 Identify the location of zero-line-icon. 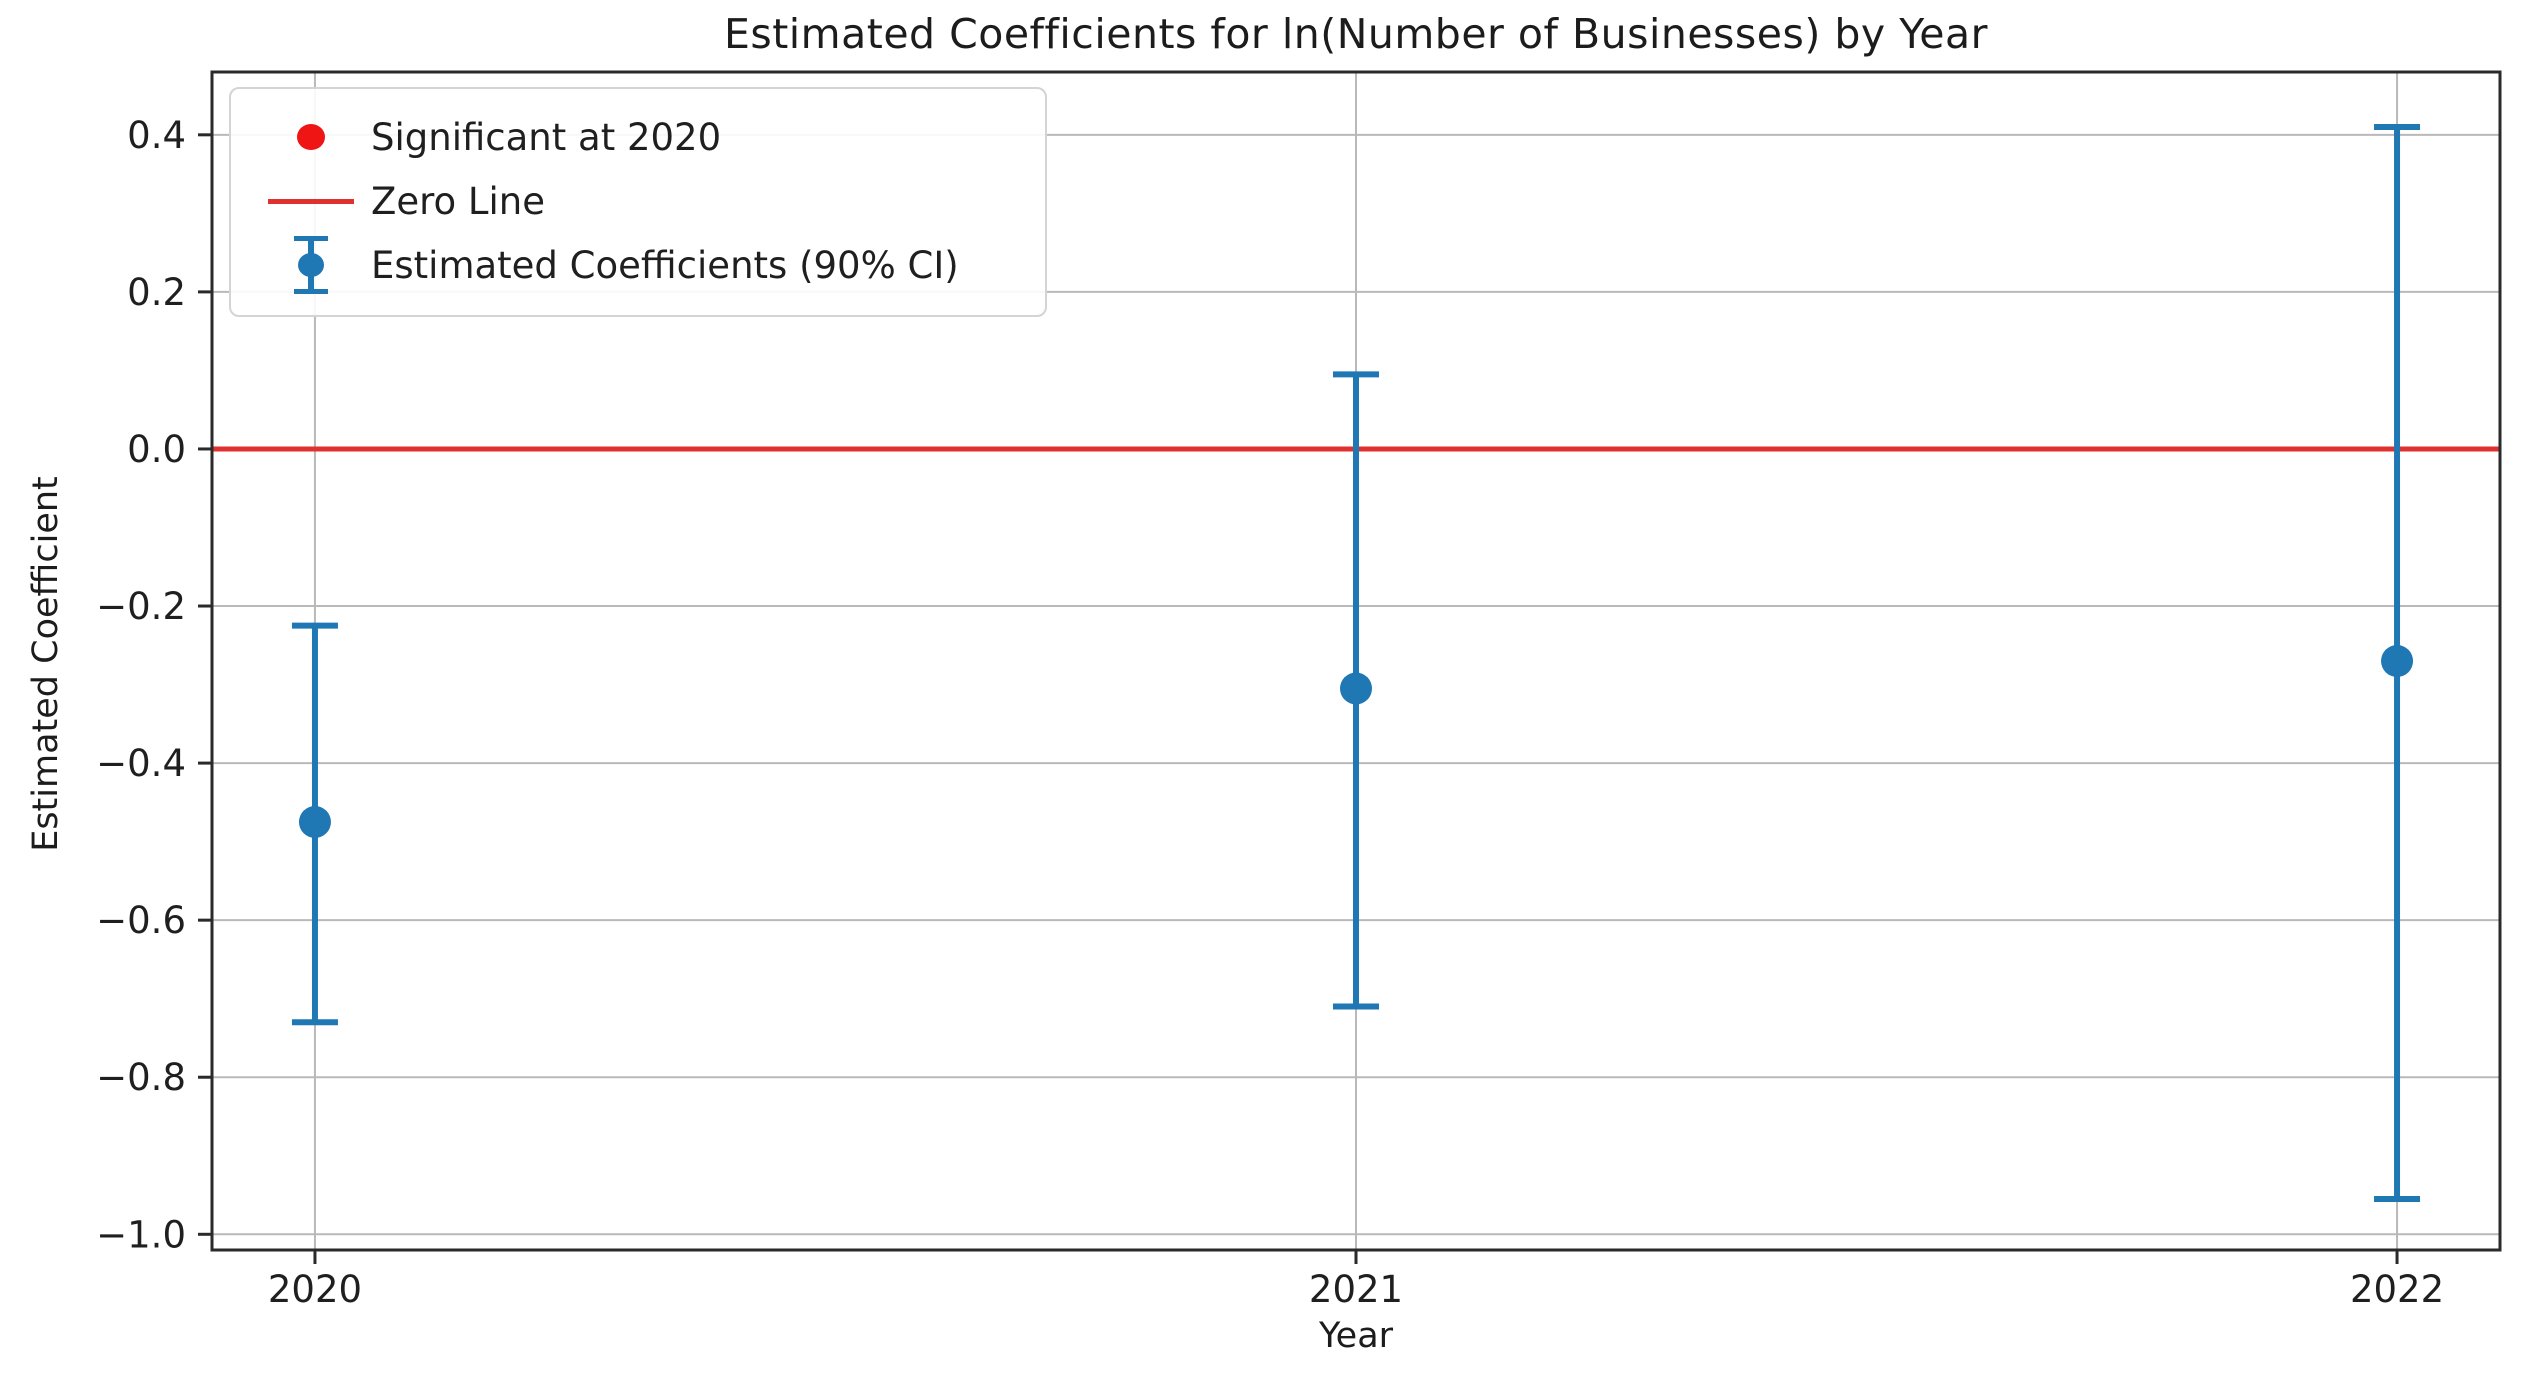
(311, 201).